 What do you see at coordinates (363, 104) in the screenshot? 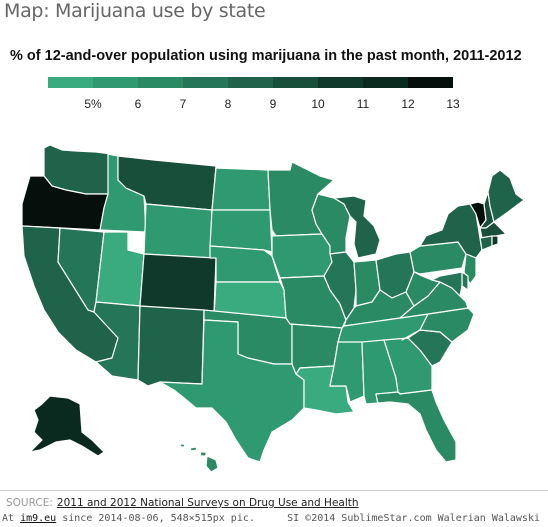
I see `legend-label: 11` at bounding box center [363, 104].